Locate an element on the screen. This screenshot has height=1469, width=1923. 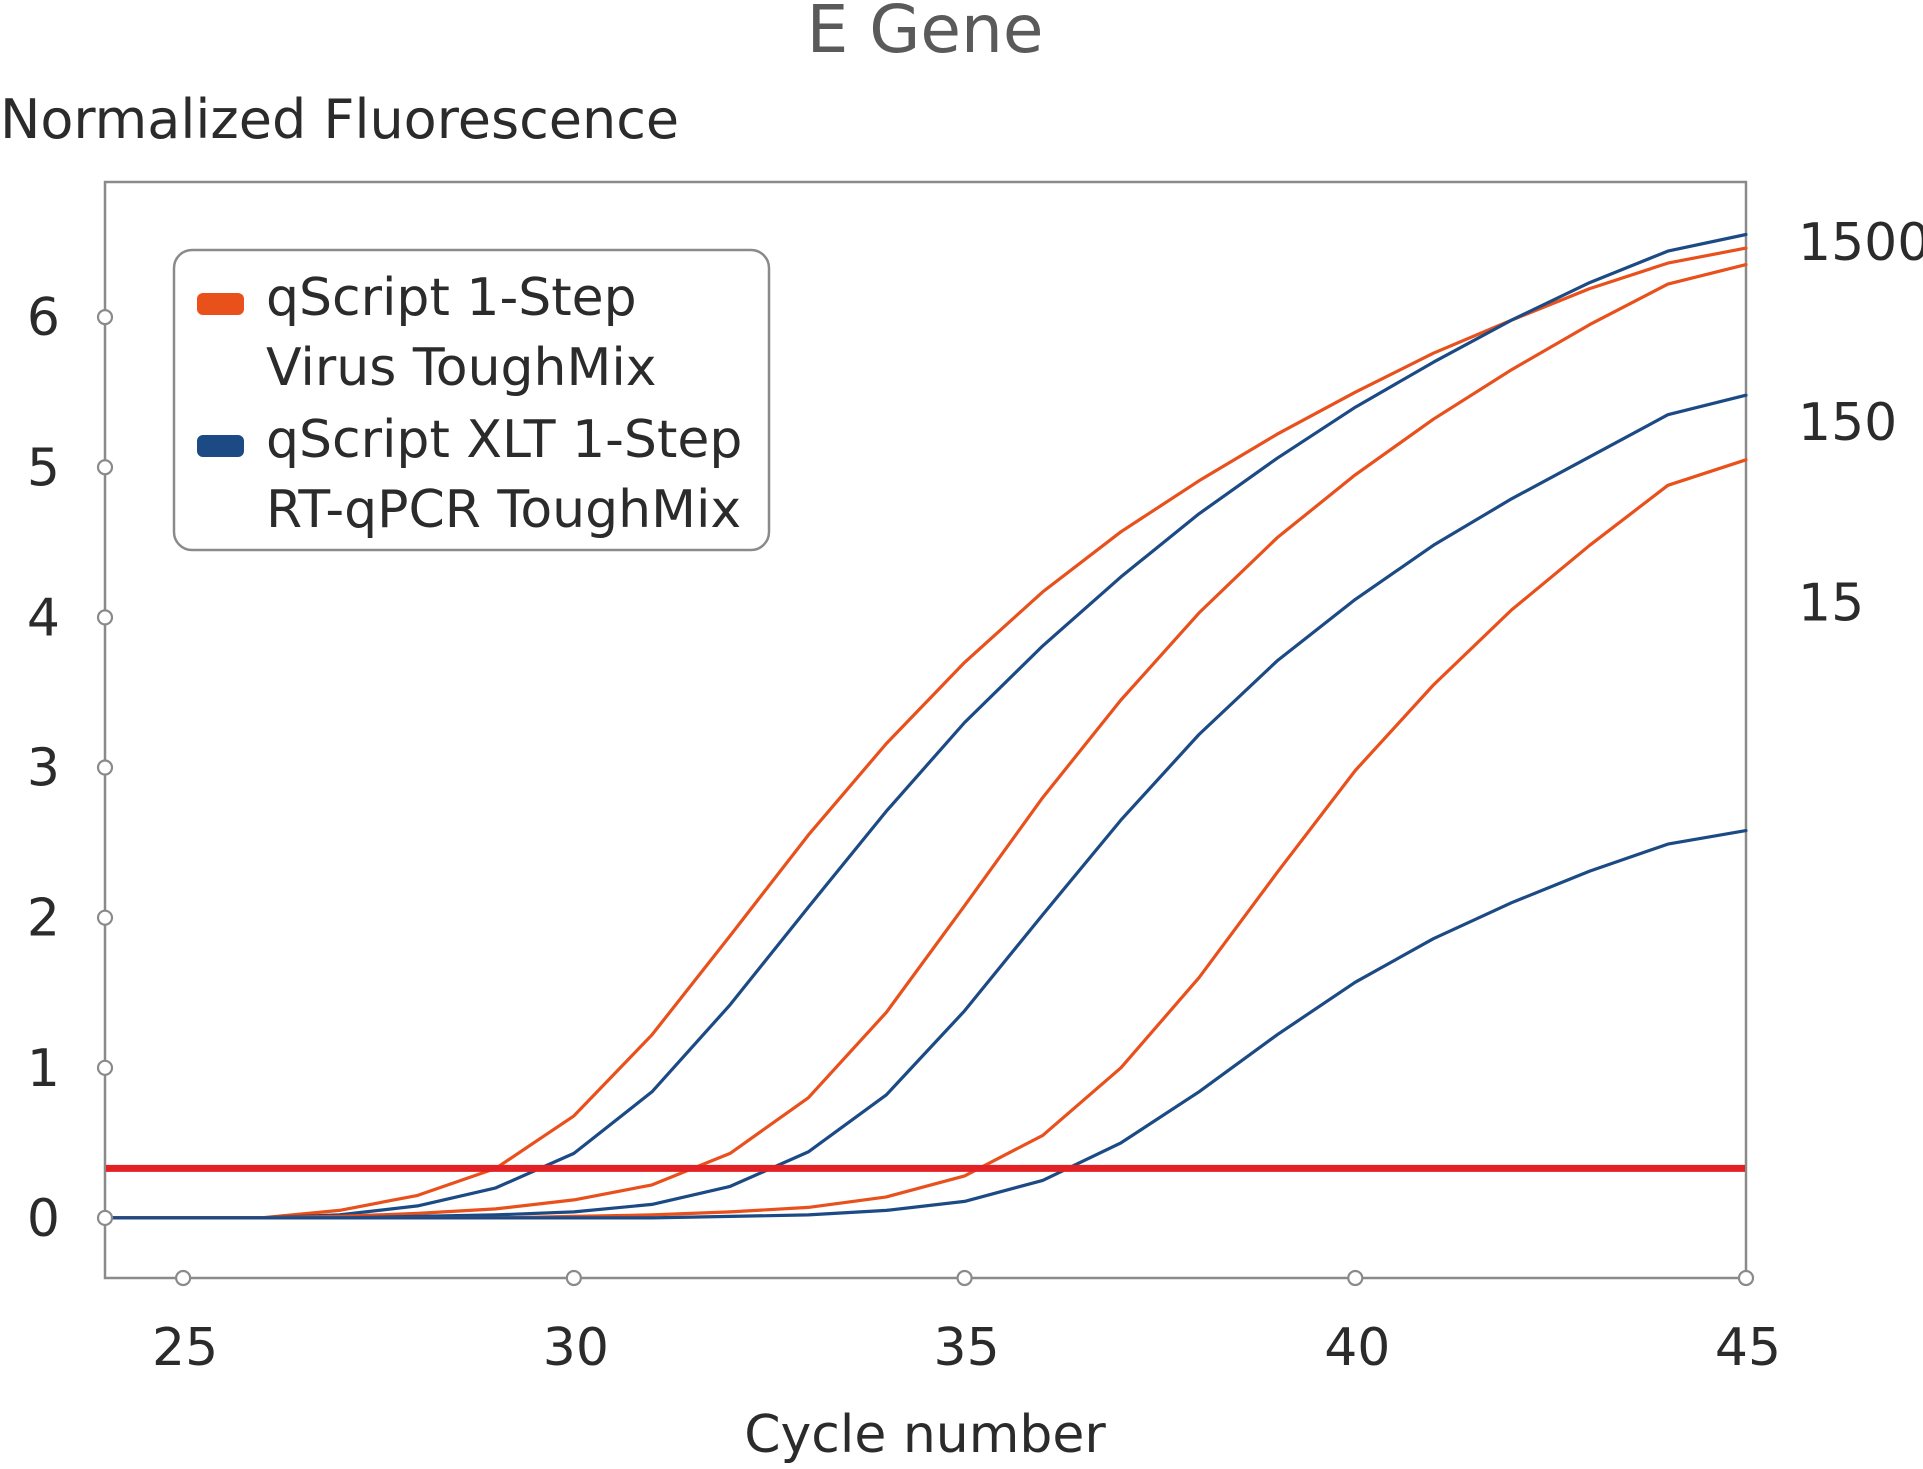
x-ticks: 25 30 35 40 45 is located at coordinates (966, 1323).